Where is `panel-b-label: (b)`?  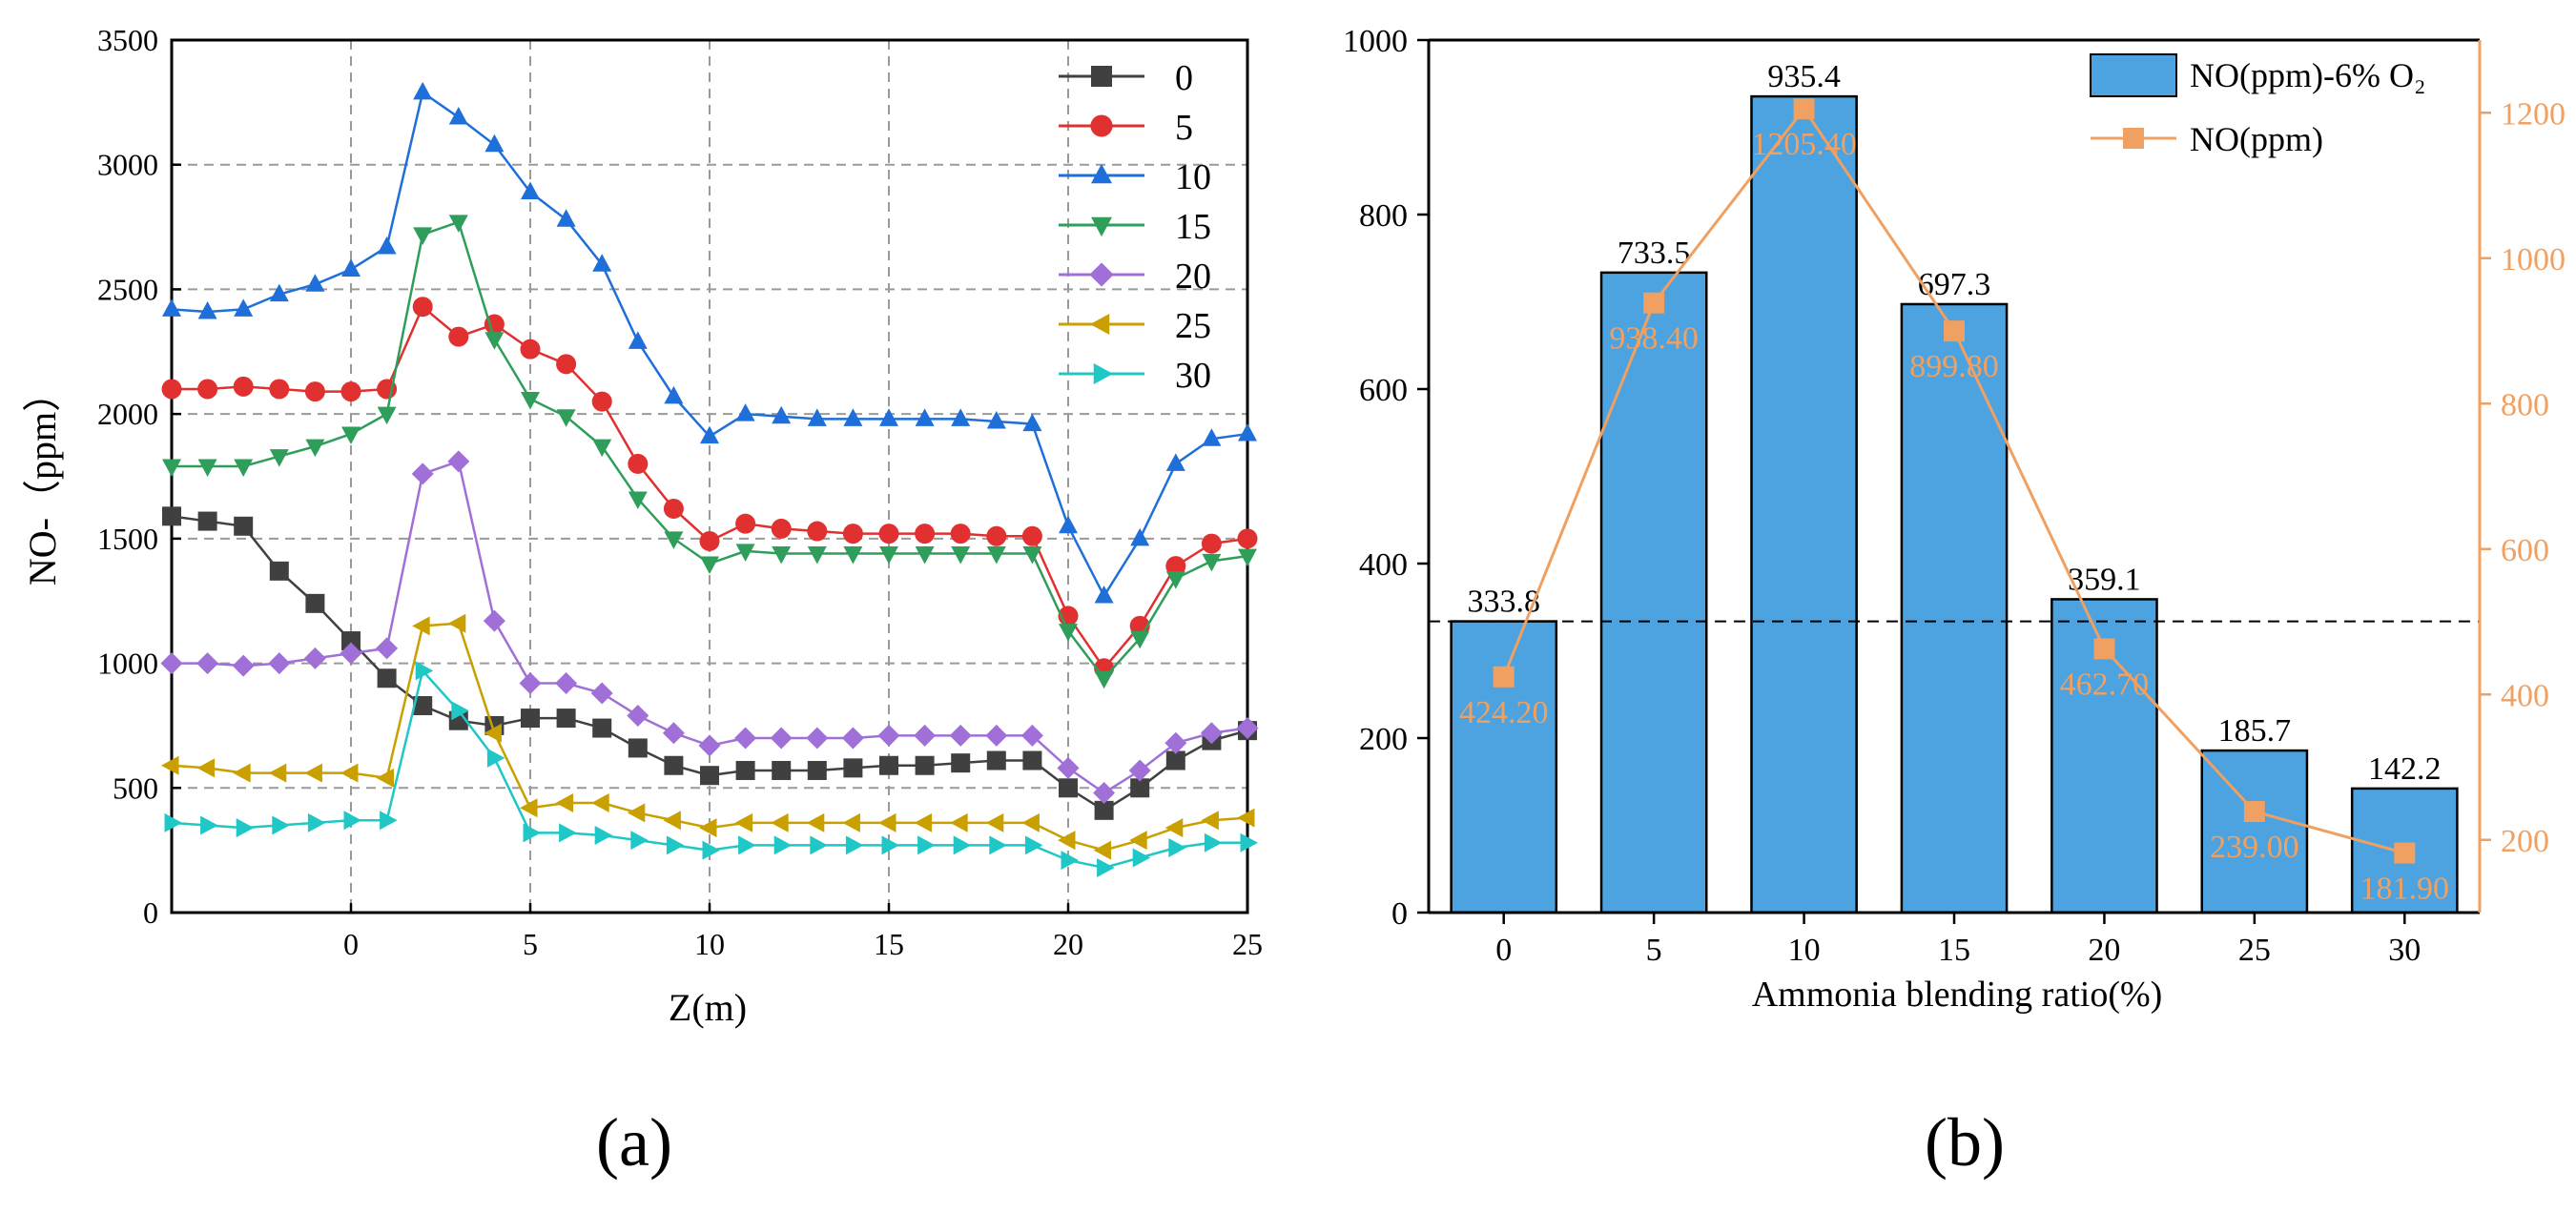
panel-b-label: (b) is located at coordinates (1965, 1142).